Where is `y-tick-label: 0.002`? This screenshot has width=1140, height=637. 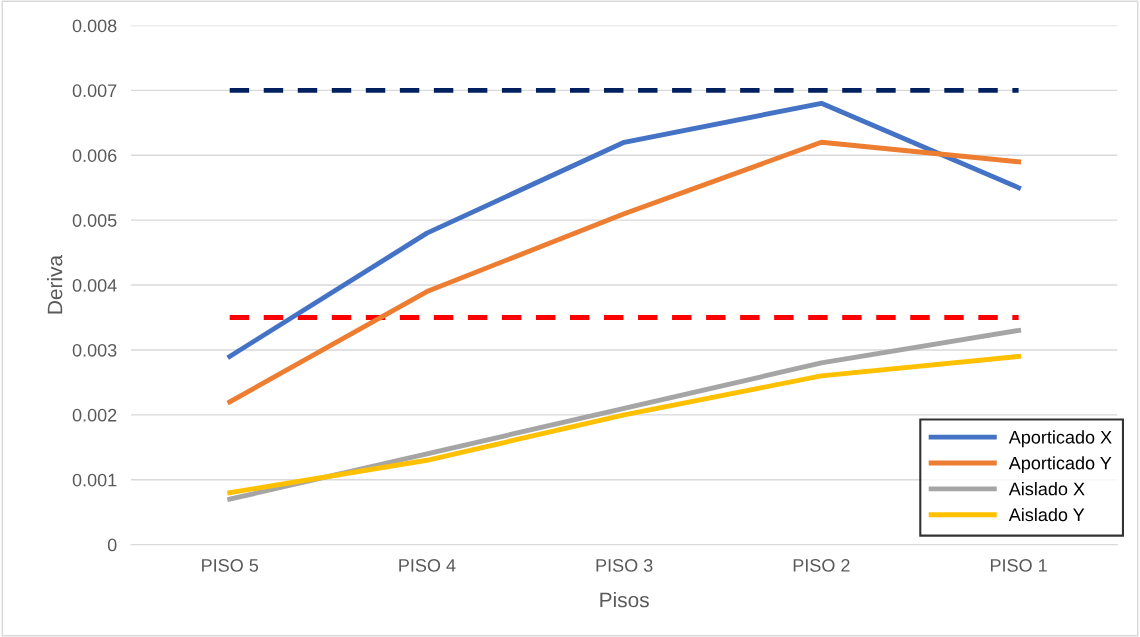 y-tick-label: 0.002 is located at coordinates (94, 415).